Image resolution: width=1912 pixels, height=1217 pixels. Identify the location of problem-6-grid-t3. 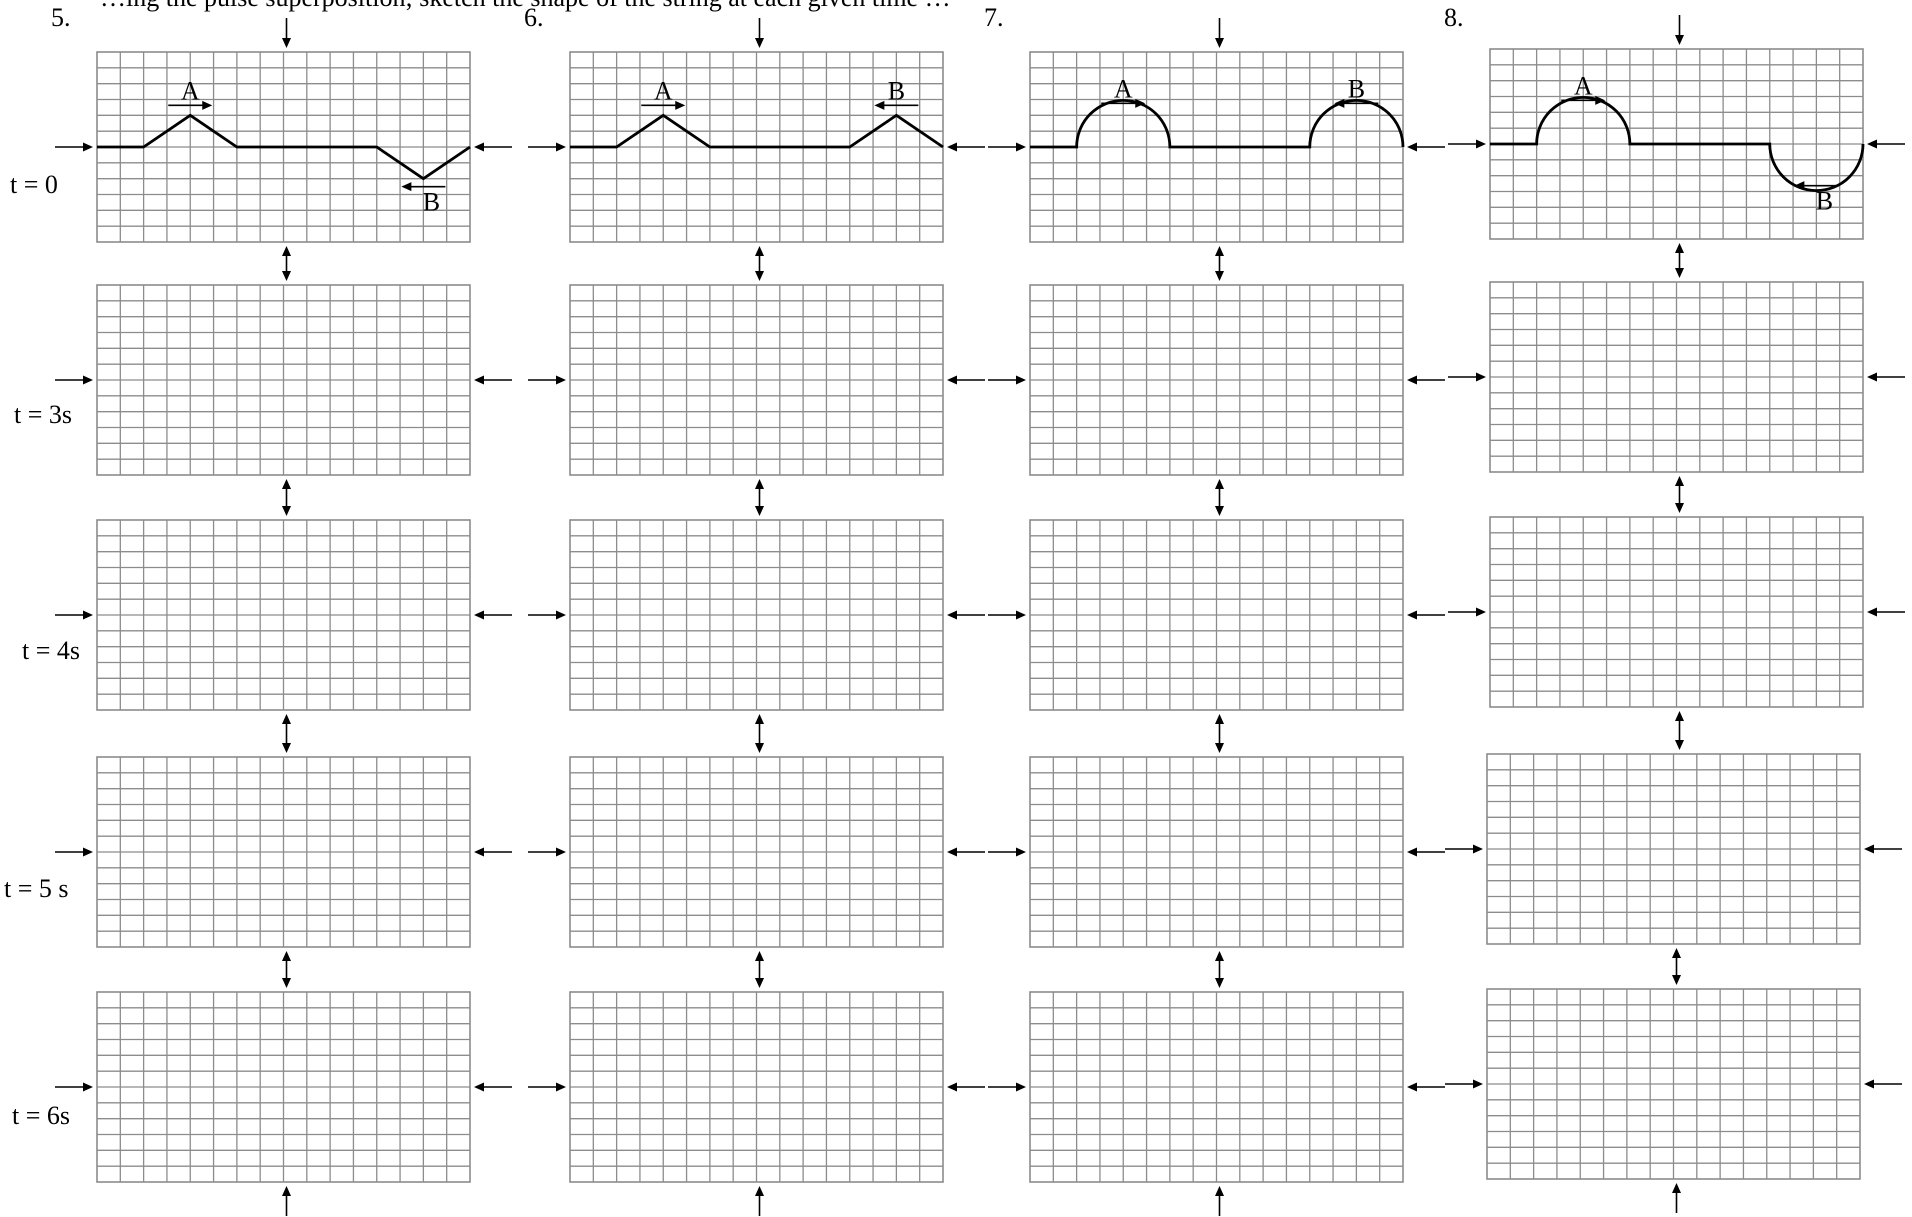
(756, 872).